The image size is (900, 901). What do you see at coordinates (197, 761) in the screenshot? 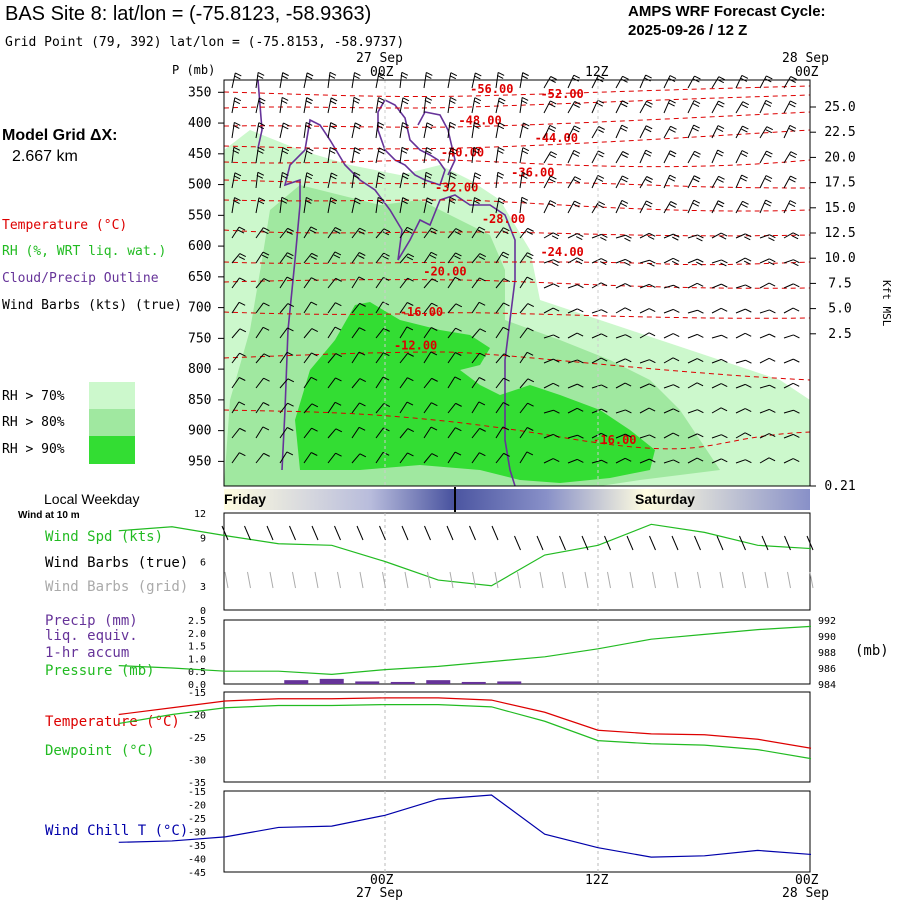
I see `y-tick-label: -30` at bounding box center [197, 761].